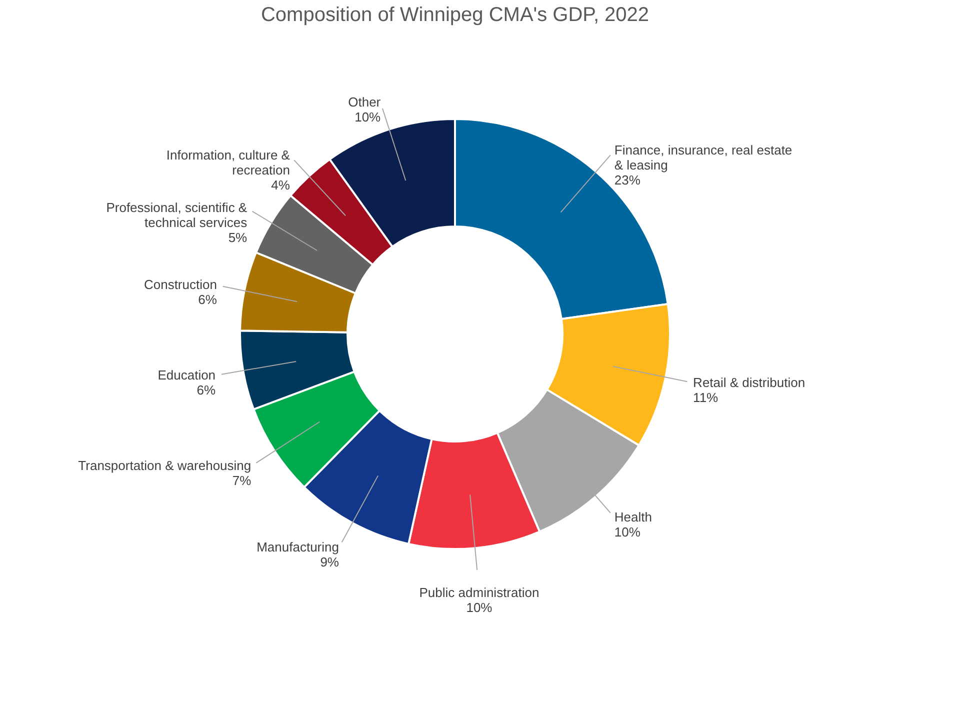 The image size is (954, 713). I want to click on slice-label: Health, so click(633, 516).